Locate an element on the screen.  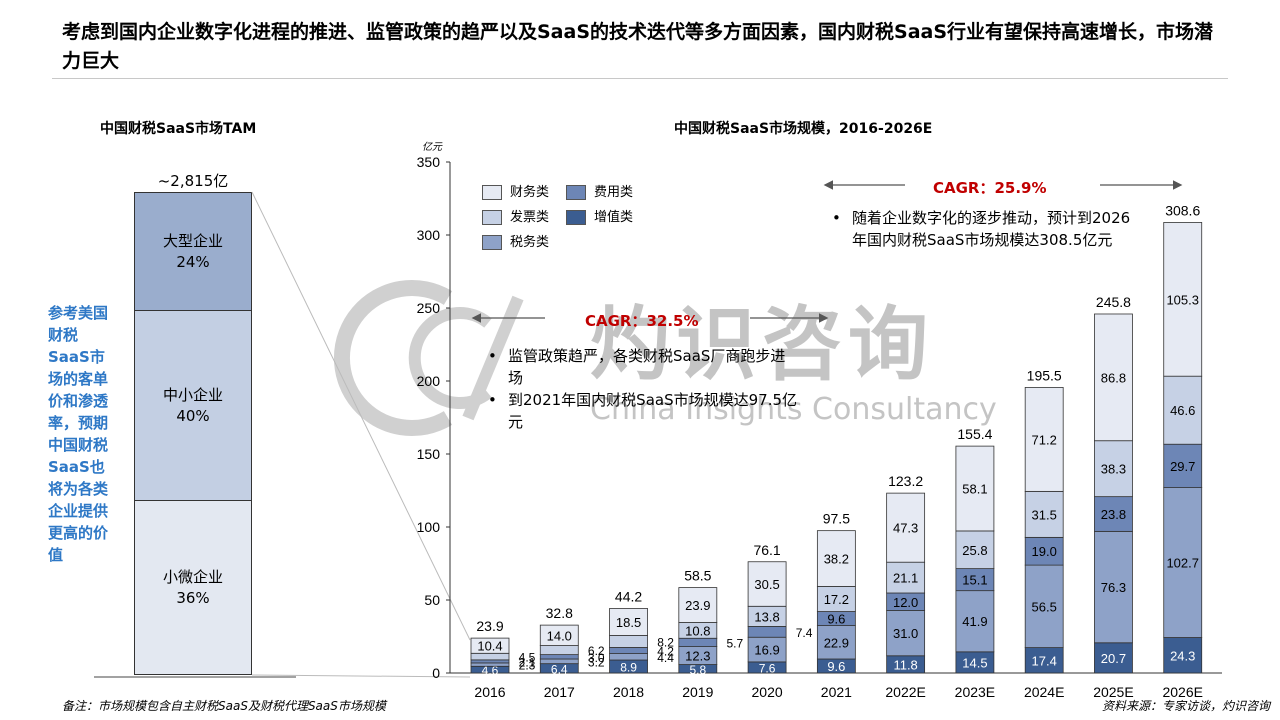
bar-value-label: 29.7 is located at coordinates (1182, 466).